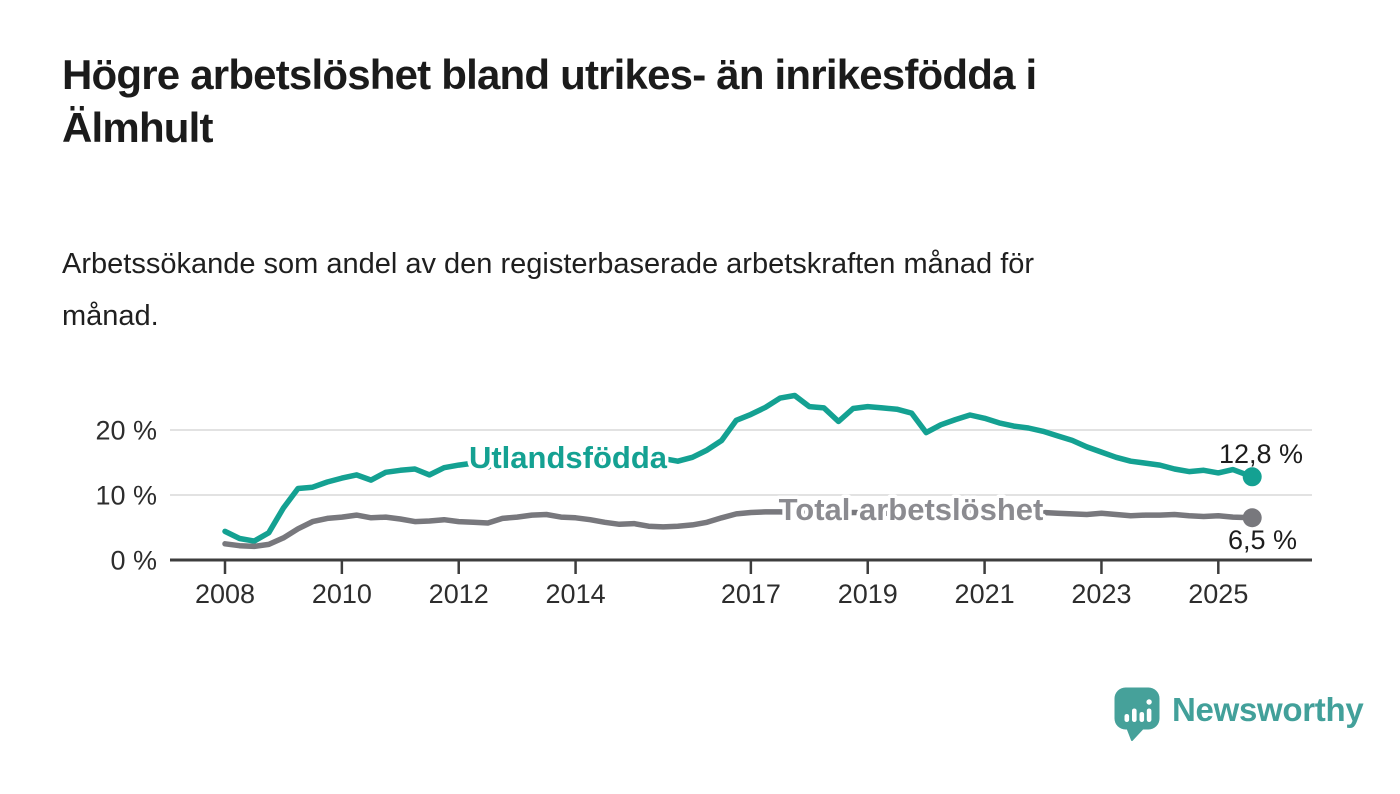 This screenshot has height=794, width=1400. I want to click on x-tick-label-2021: 2021, so click(985, 594).